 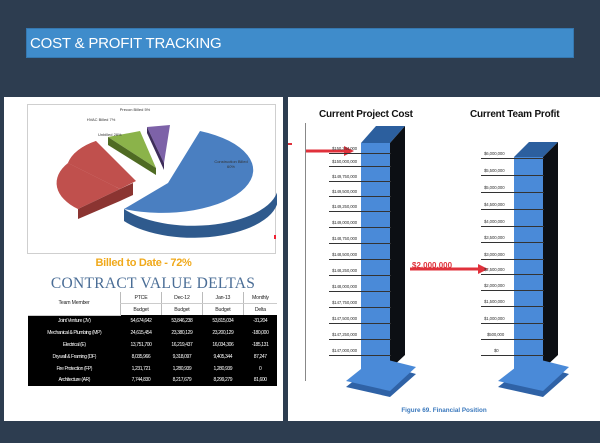 I want to click on cell: 16,034,306, so click(x=223, y=344).